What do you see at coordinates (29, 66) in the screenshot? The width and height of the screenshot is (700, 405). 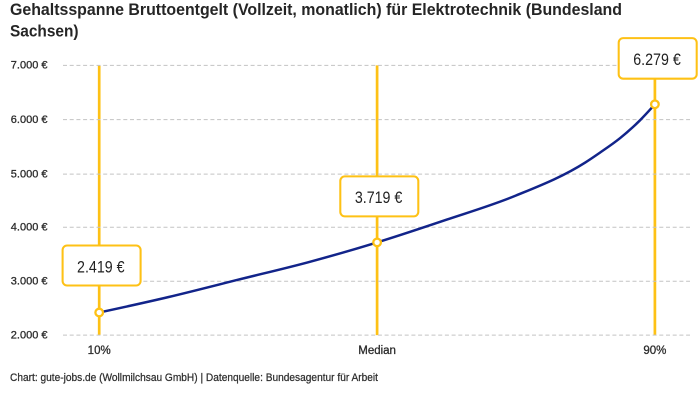 I see `svg-text: 7.000 €` at bounding box center [29, 66].